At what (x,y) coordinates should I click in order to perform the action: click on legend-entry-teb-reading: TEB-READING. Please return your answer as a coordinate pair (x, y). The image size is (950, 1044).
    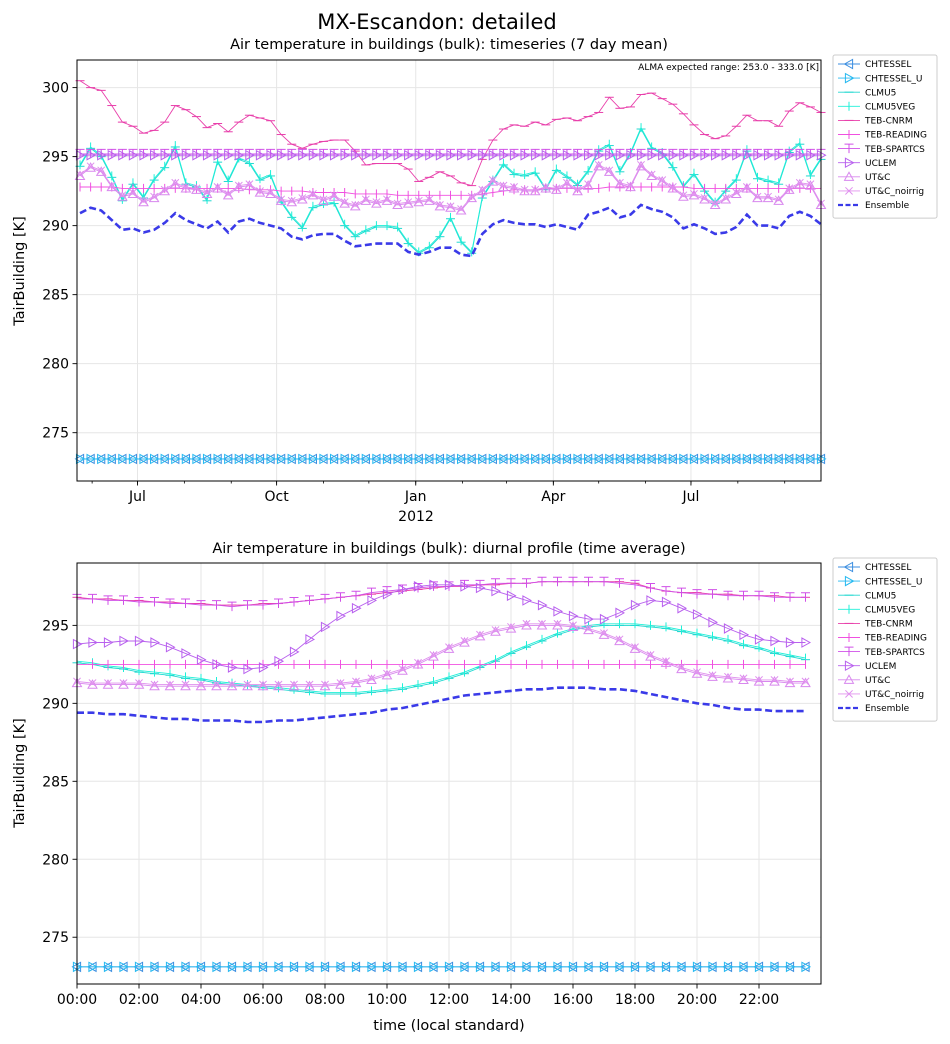
    Looking at the image, I should click on (882, 135).